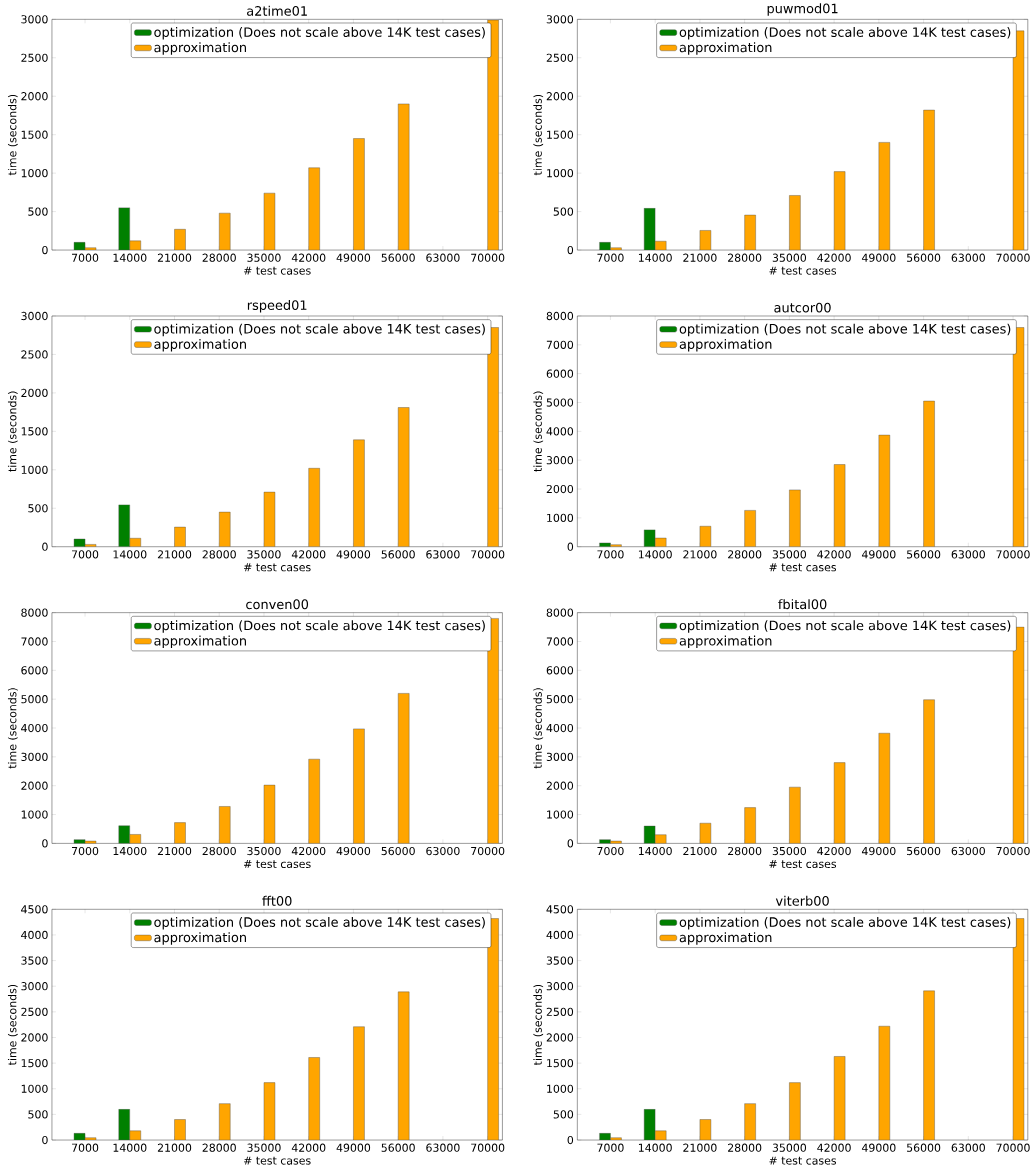 The width and height of the screenshot is (1034, 1168). I want to click on y-tick-label: 7000, so click(560, 641).